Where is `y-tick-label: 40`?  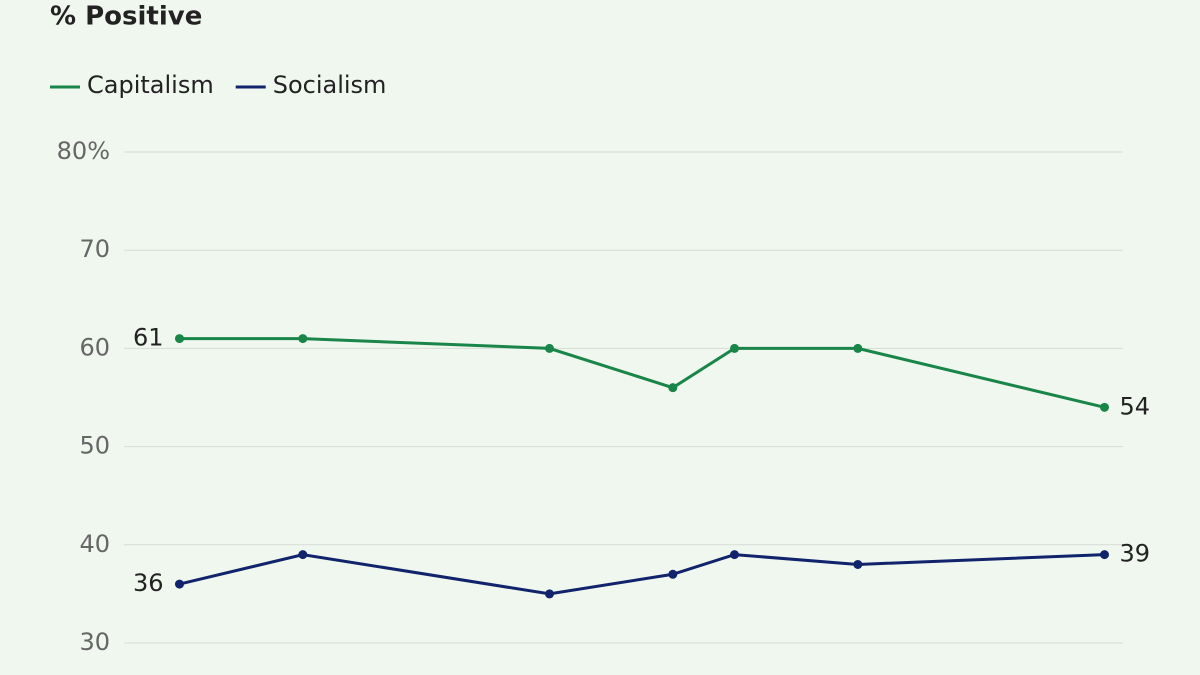
y-tick-label: 40 is located at coordinates (94, 544).